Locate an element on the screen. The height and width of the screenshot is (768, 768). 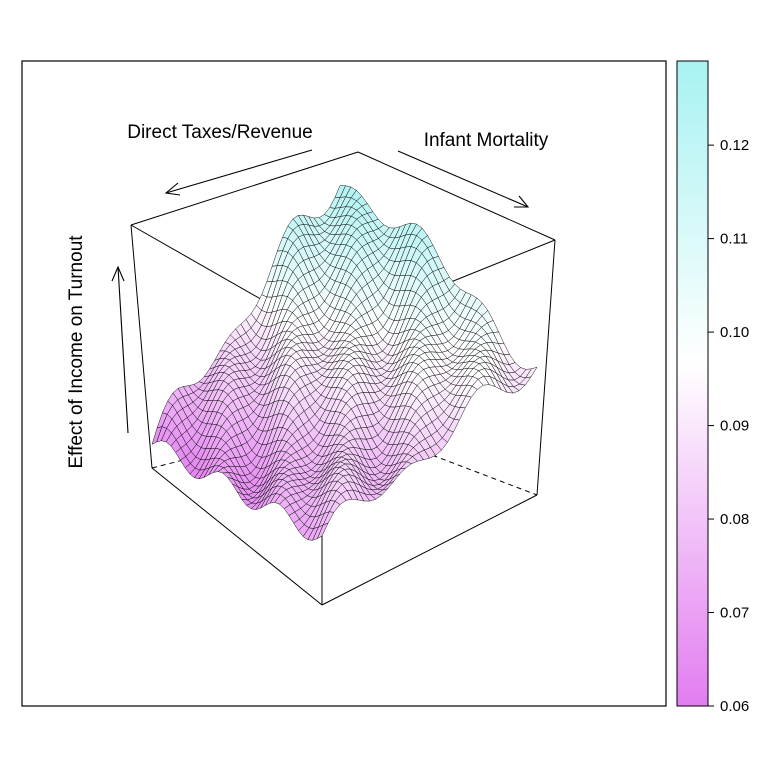
colorbar-ticks: 0.06 0.07 0.08 0.09 0.10 0.11 0.12 is located at coordinates (728, 426).